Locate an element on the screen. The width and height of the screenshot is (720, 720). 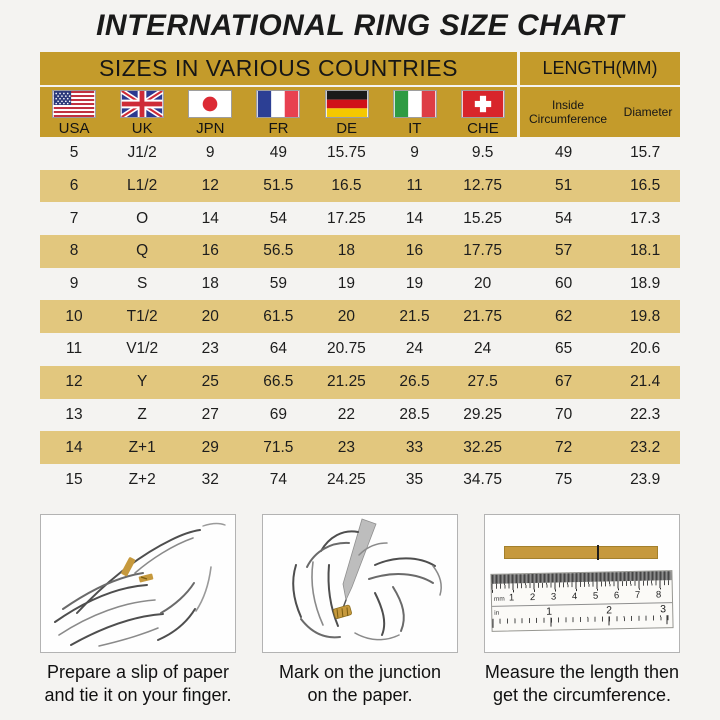
table-cell: 24.25 is located at coordinates (346, 480).